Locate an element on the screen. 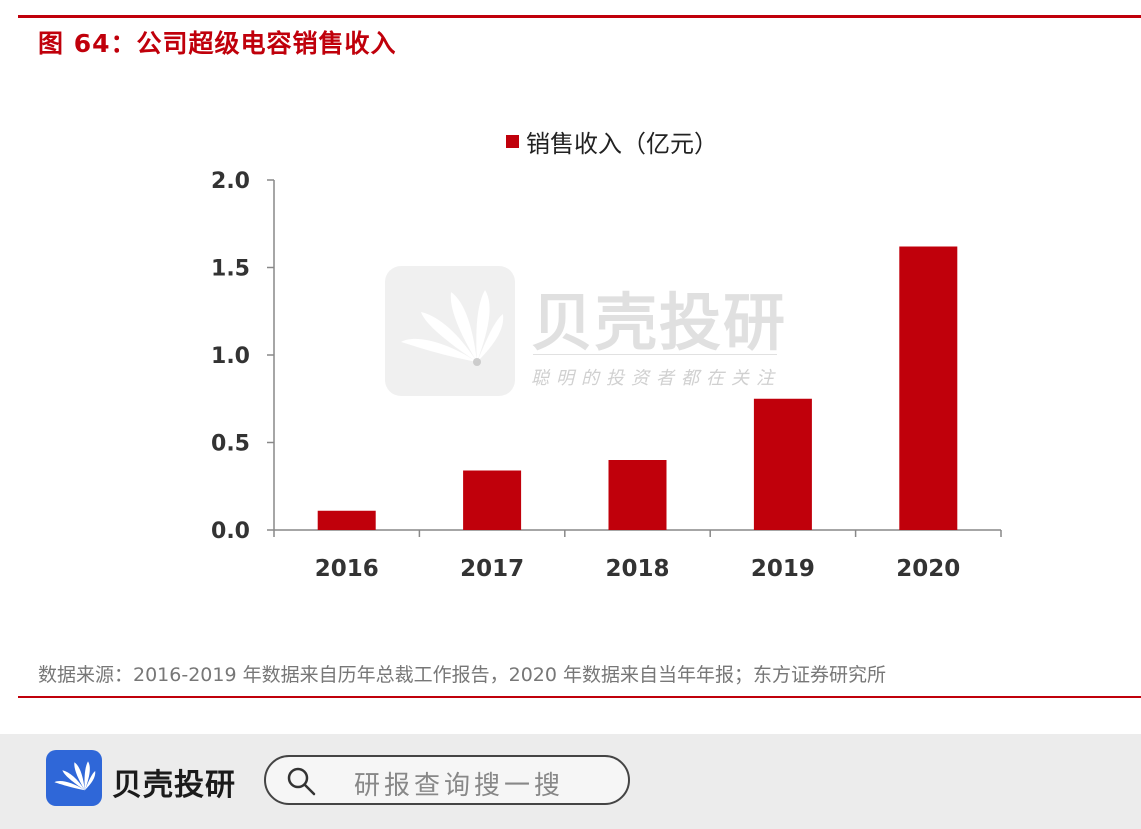  y-tick-label: 0.0 is located at coordinates (230, 531).